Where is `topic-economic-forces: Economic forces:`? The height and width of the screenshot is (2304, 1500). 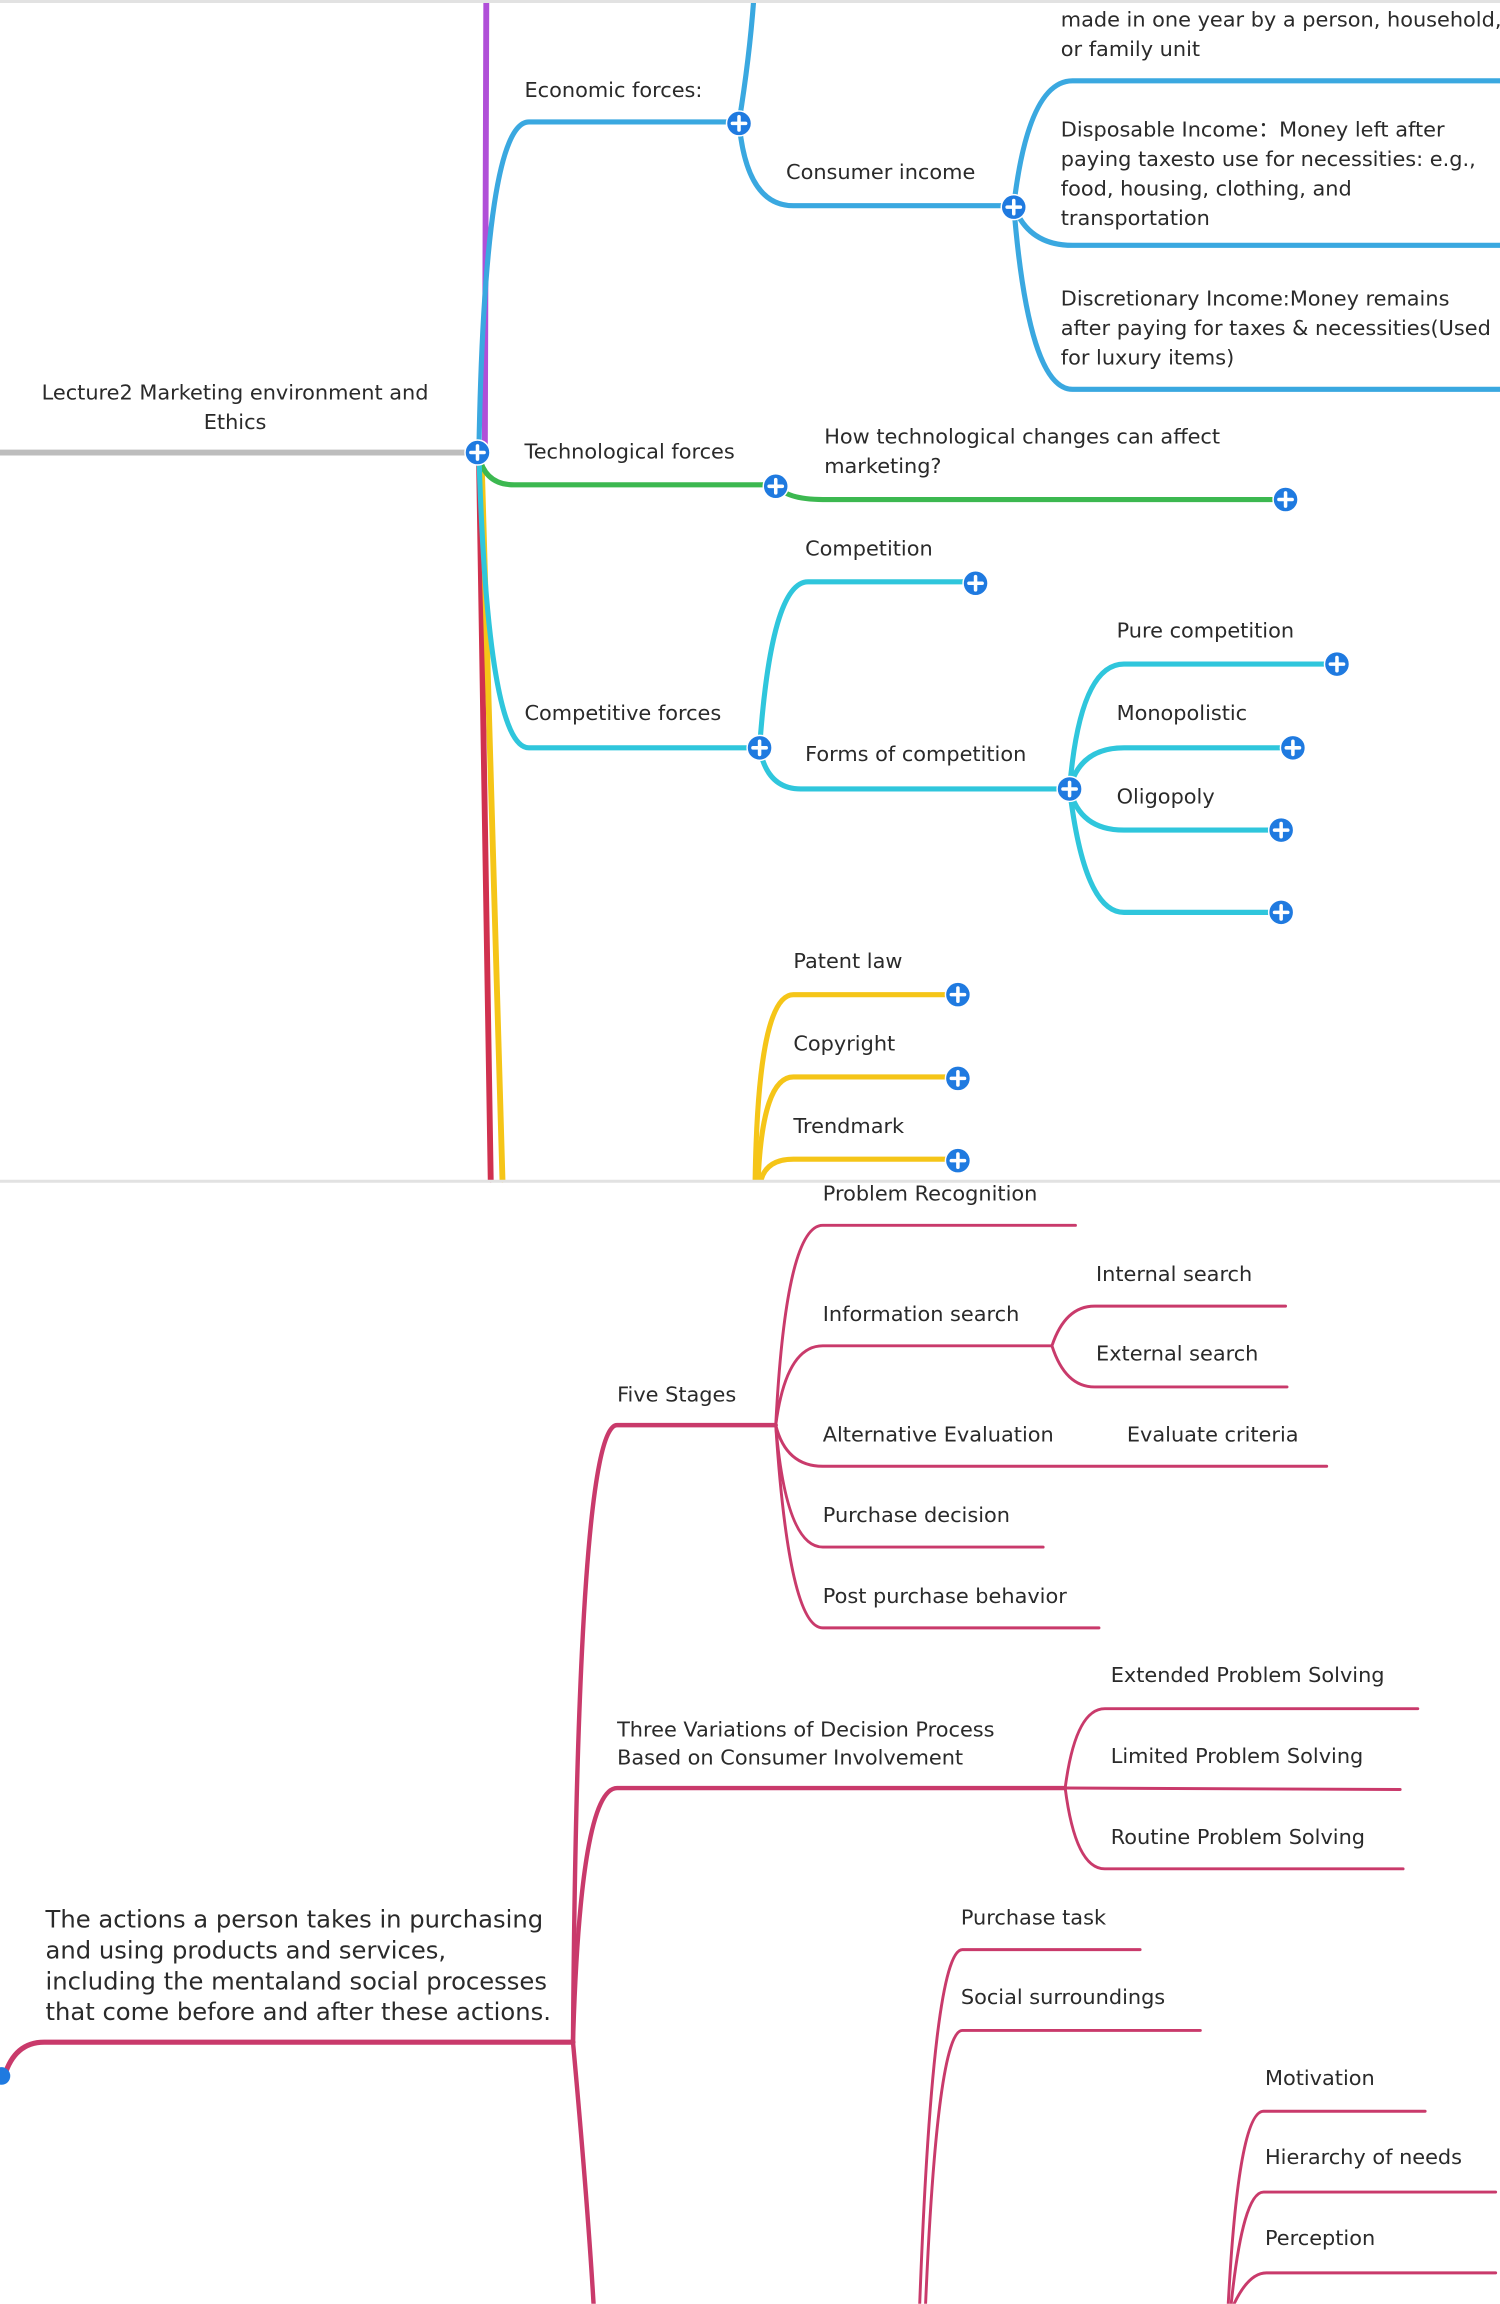 topic-economic-forces: Economic forces: is located at coordinates (613, 91).